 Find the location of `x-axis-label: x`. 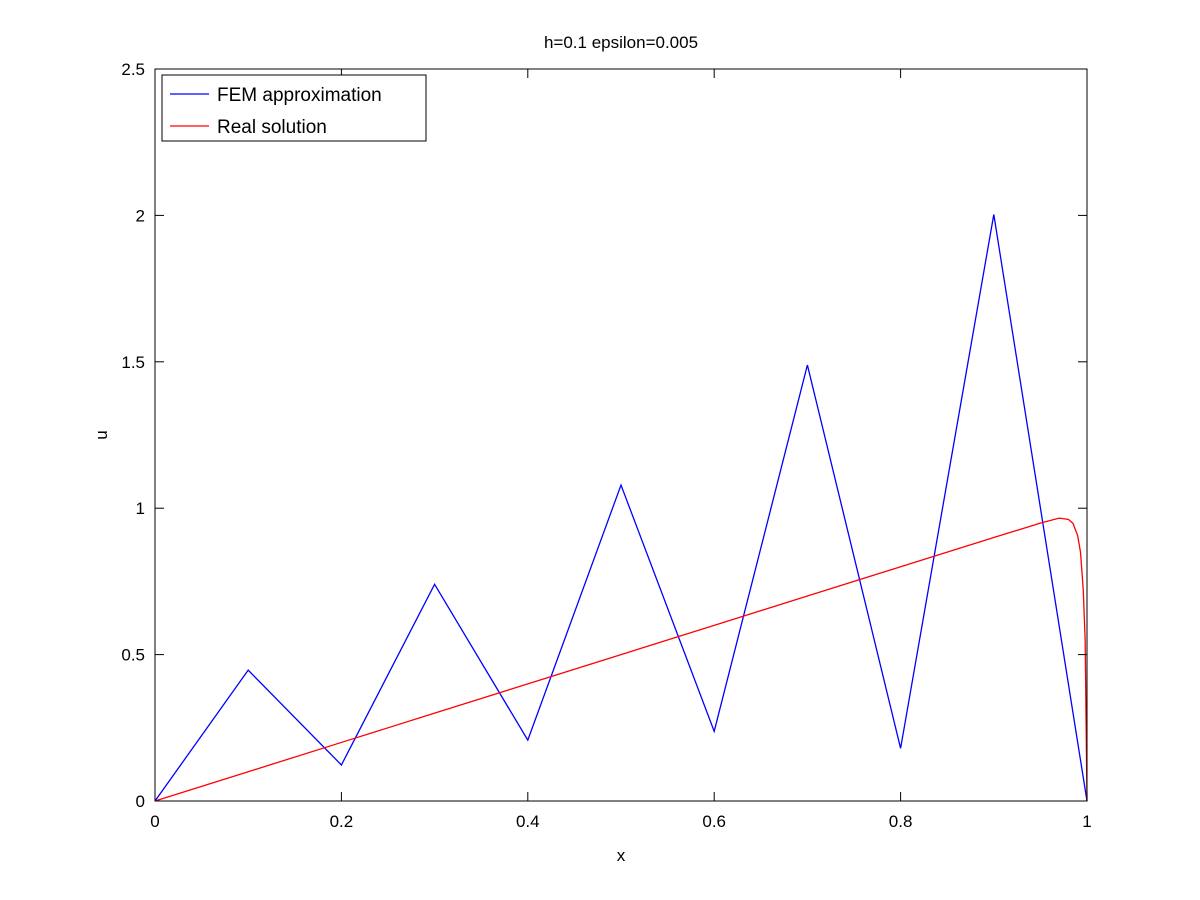

x-axis-label: x is located at coordinates (621, 855).